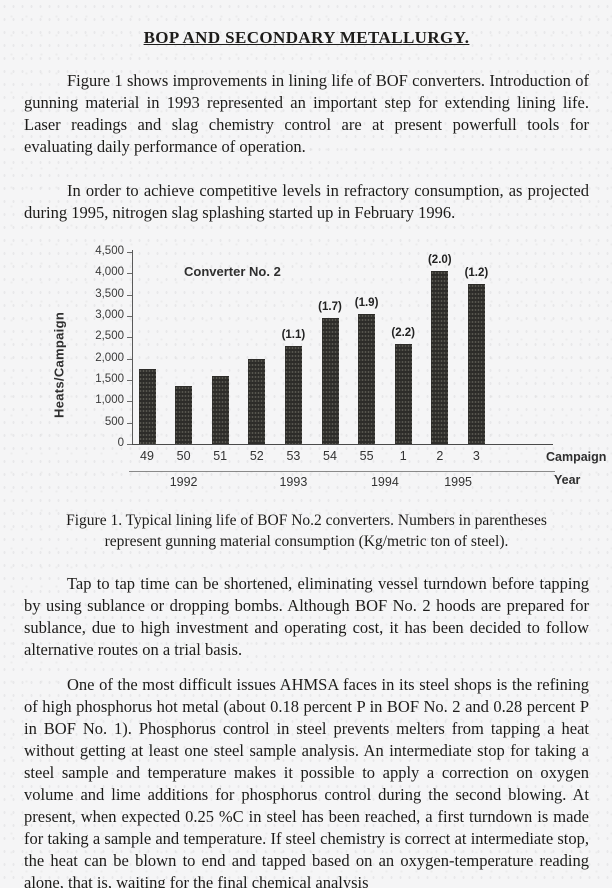 The height and width of the screenshot is (888, 612). I want to click on year-label-1992: 1992, so click(183, 482).